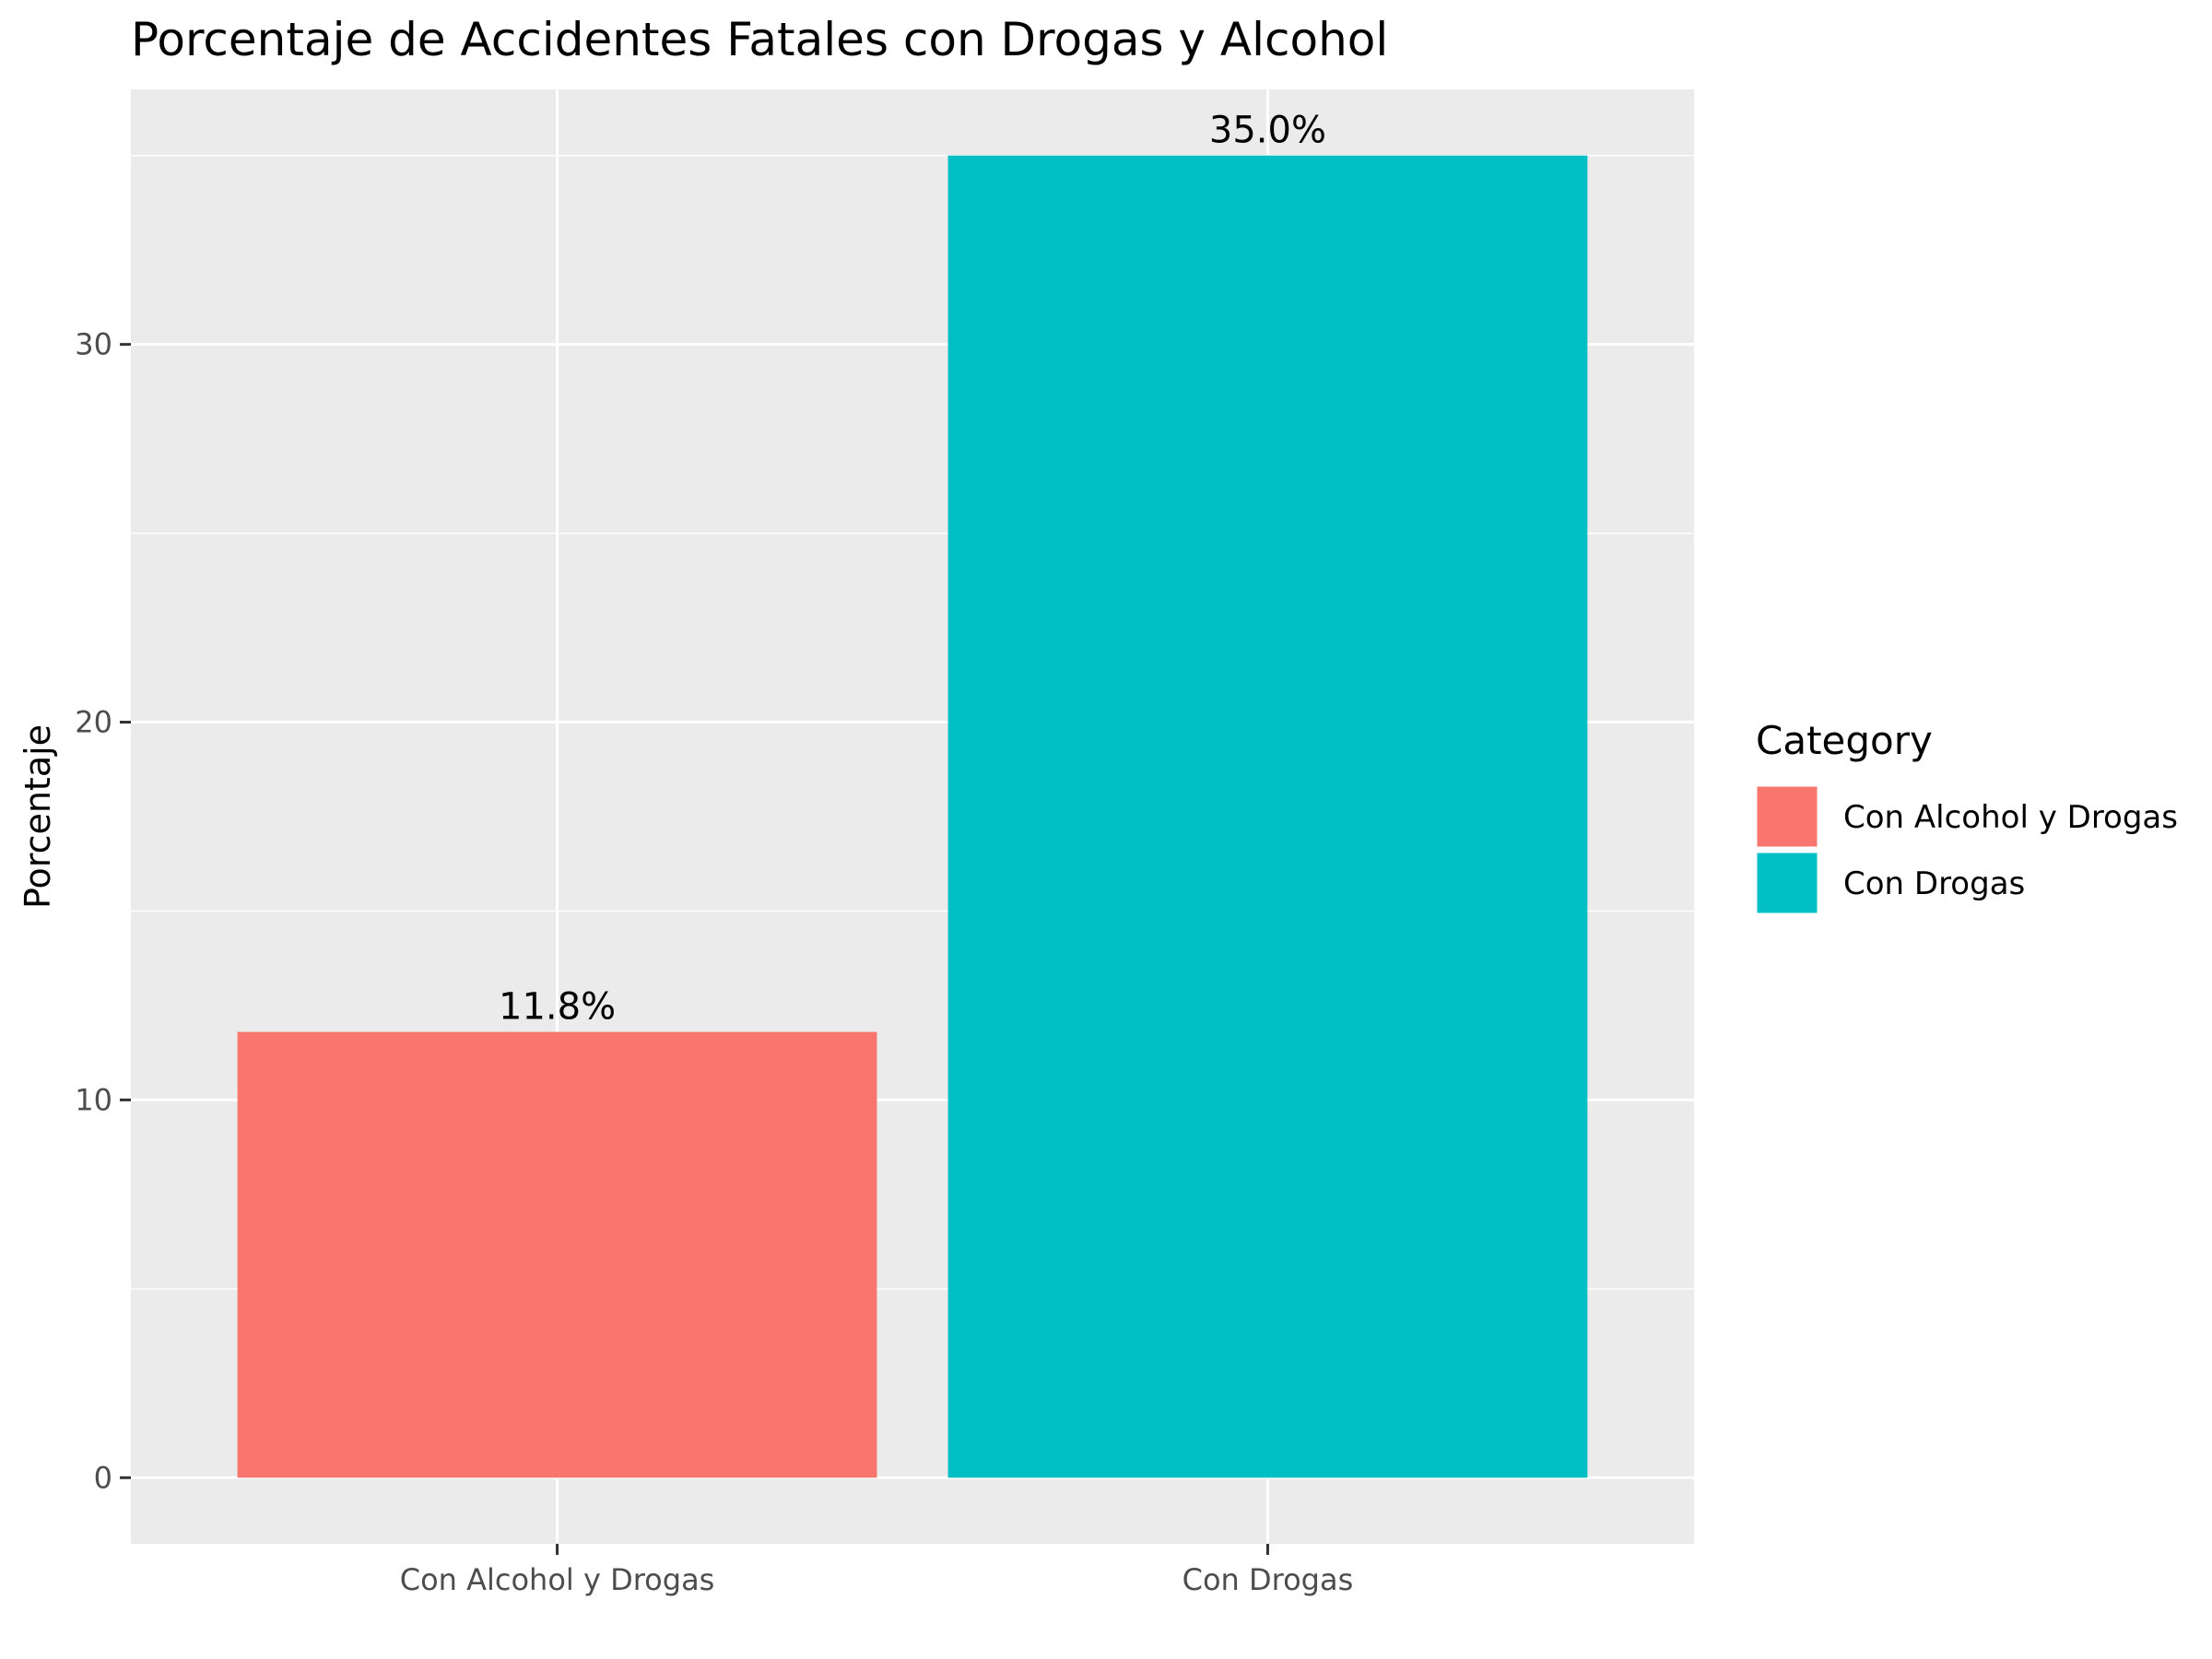 The width and height of the screenshot is (2212, 1659). I want to click on legend-entry-label: Con Drogas, so click(1934, 883).